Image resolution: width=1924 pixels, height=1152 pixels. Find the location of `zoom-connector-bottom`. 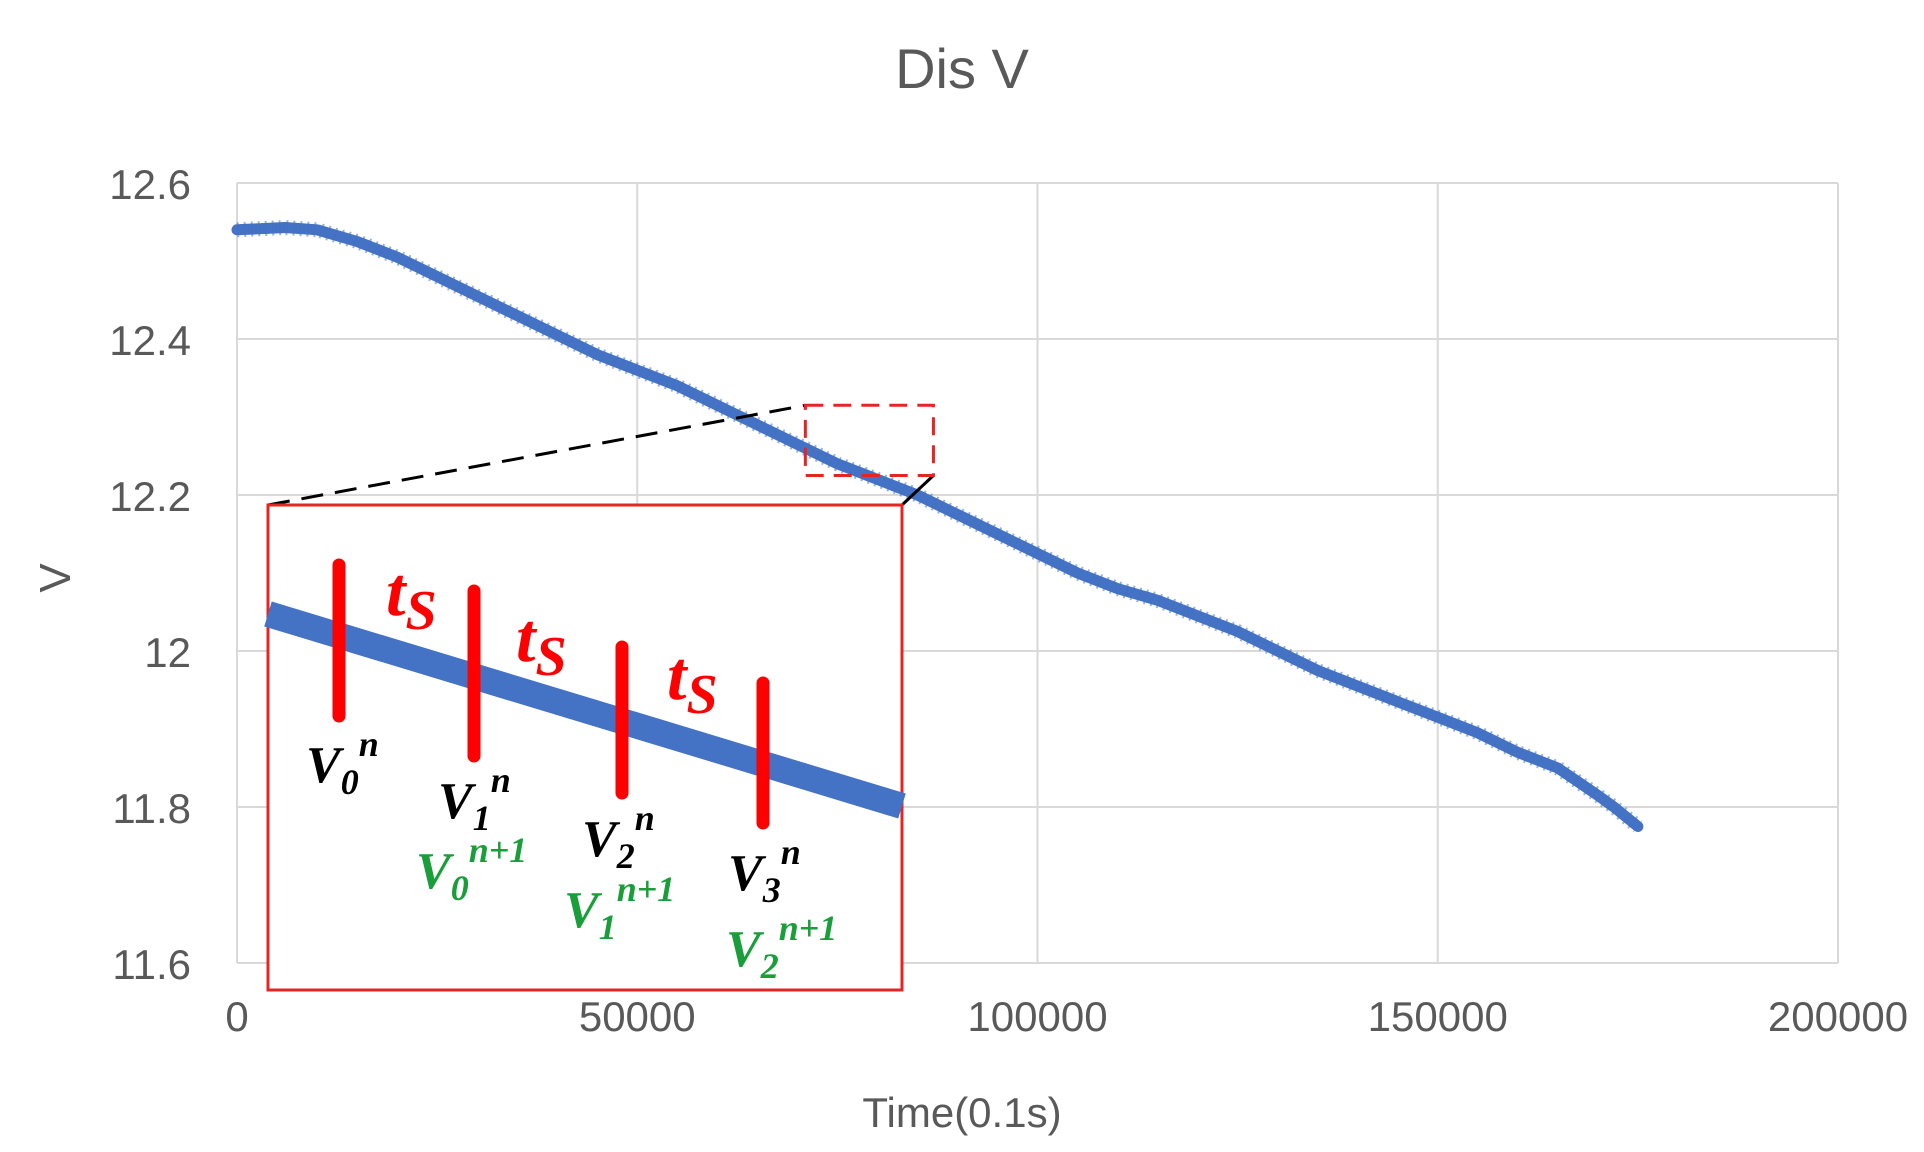

zoom-connector-bottom is located at coordinates (917, 490).